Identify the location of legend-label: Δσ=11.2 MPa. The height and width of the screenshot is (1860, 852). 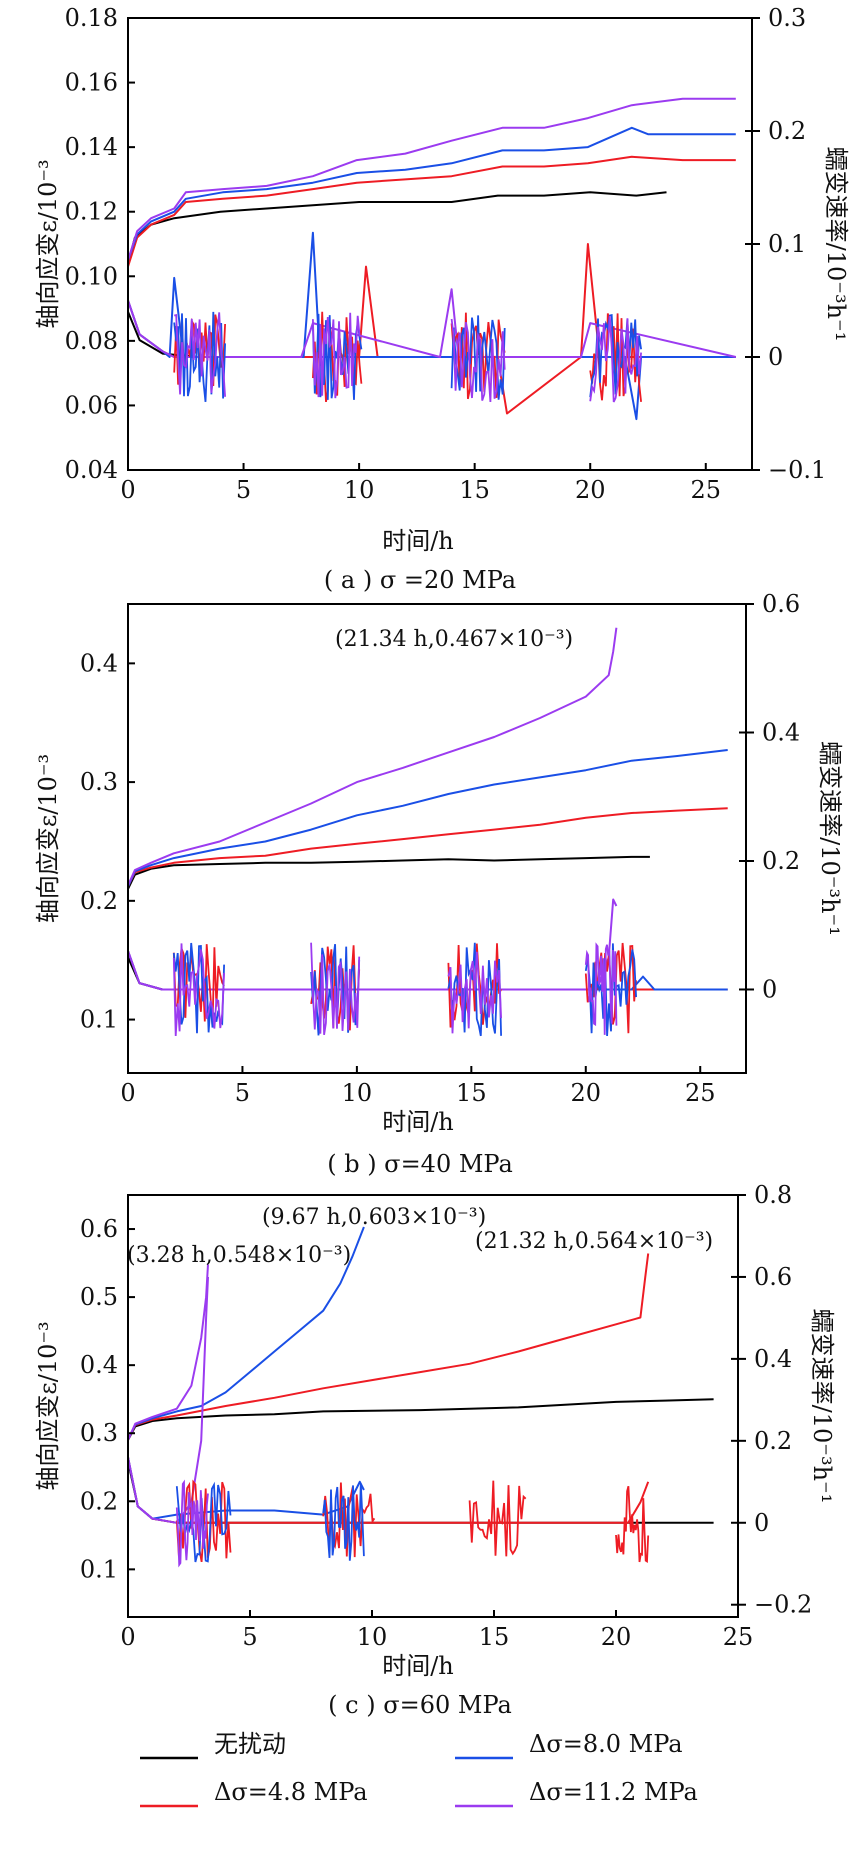
(613, 1792).